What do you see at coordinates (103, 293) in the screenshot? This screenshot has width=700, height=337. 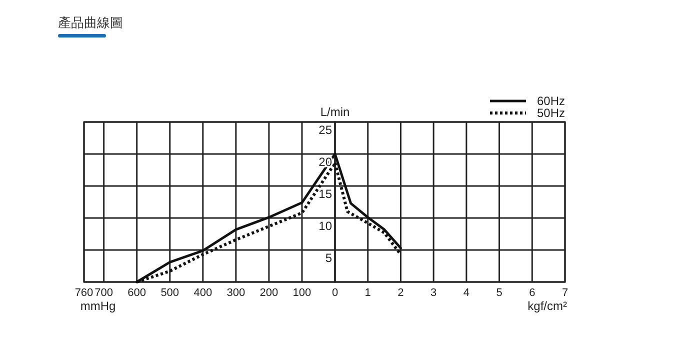 I see `x-tick-label: 700` at bounding box center [103, 293].